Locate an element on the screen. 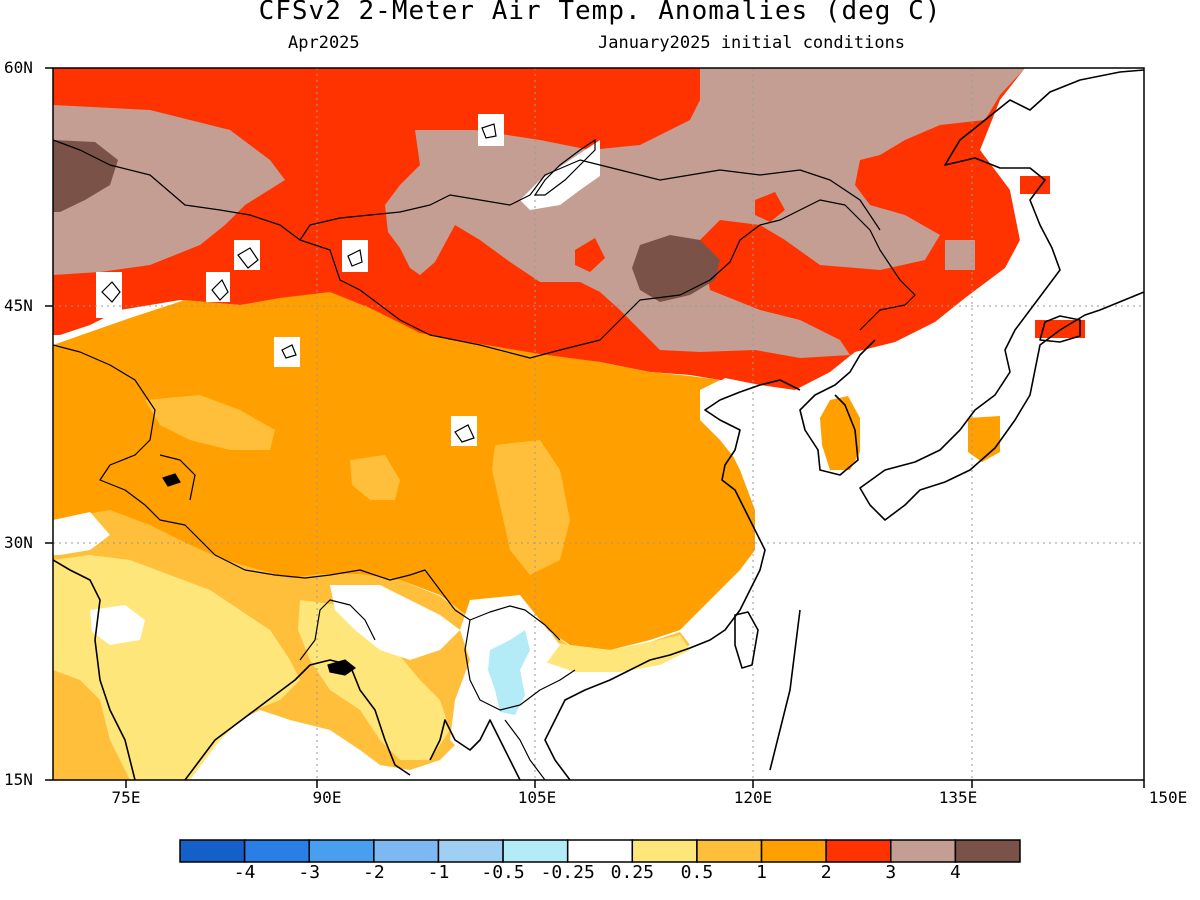 The image size is (1200, 900). lon-label: 150E is located at coordinates (1168, 797).